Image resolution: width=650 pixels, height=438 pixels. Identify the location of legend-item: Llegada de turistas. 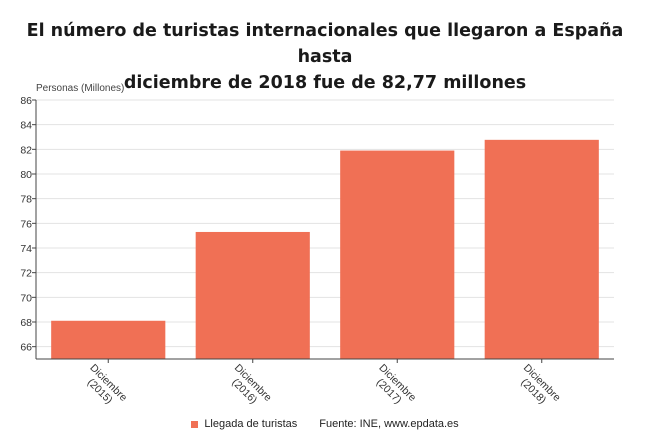
(244, 424).